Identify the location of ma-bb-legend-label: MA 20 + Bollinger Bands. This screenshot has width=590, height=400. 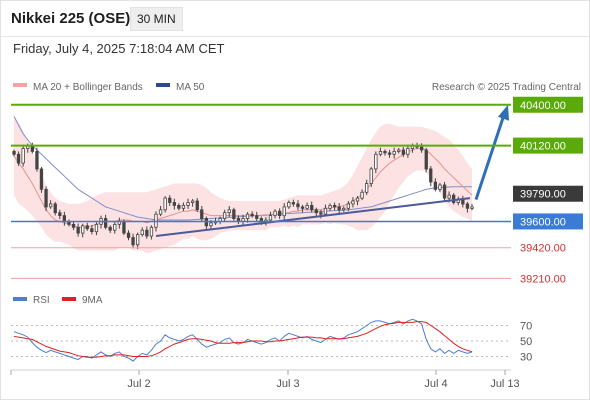
(88, 87).